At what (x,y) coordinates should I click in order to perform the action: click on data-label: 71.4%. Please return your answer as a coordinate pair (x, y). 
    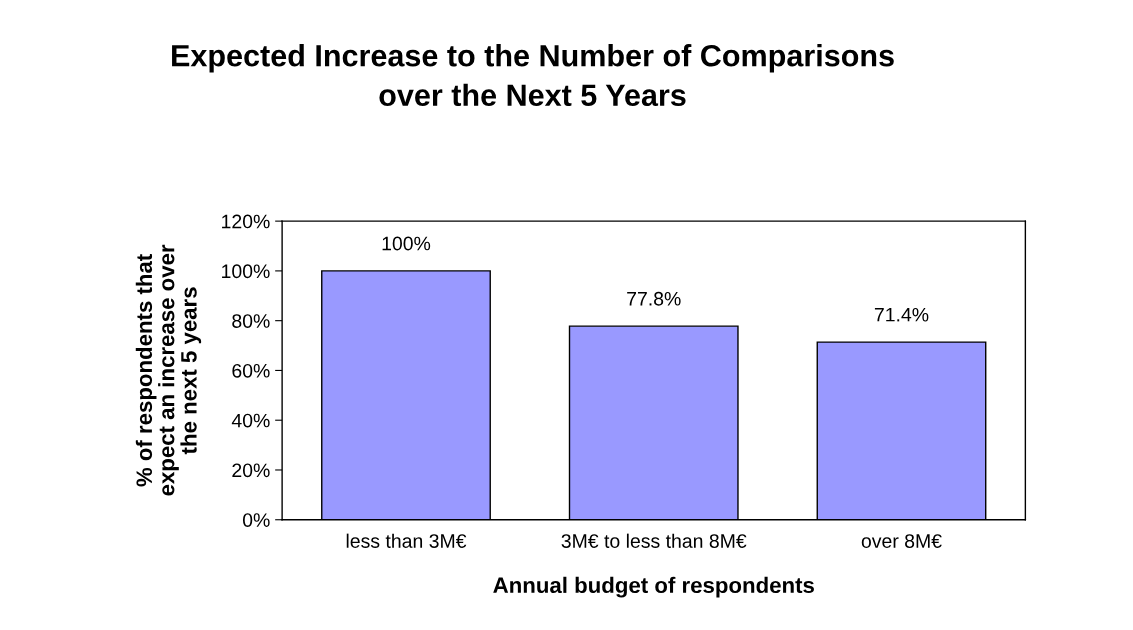
    Looking at the image, I should click on (901, 314).